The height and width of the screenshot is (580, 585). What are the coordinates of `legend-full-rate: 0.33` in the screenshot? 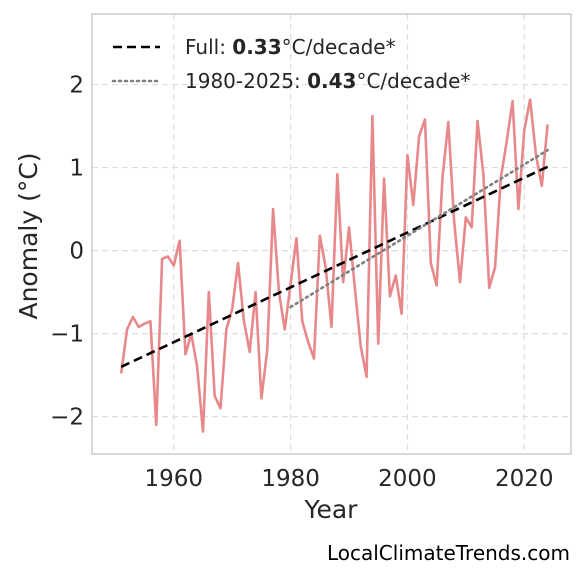 It's located at (256, 47).